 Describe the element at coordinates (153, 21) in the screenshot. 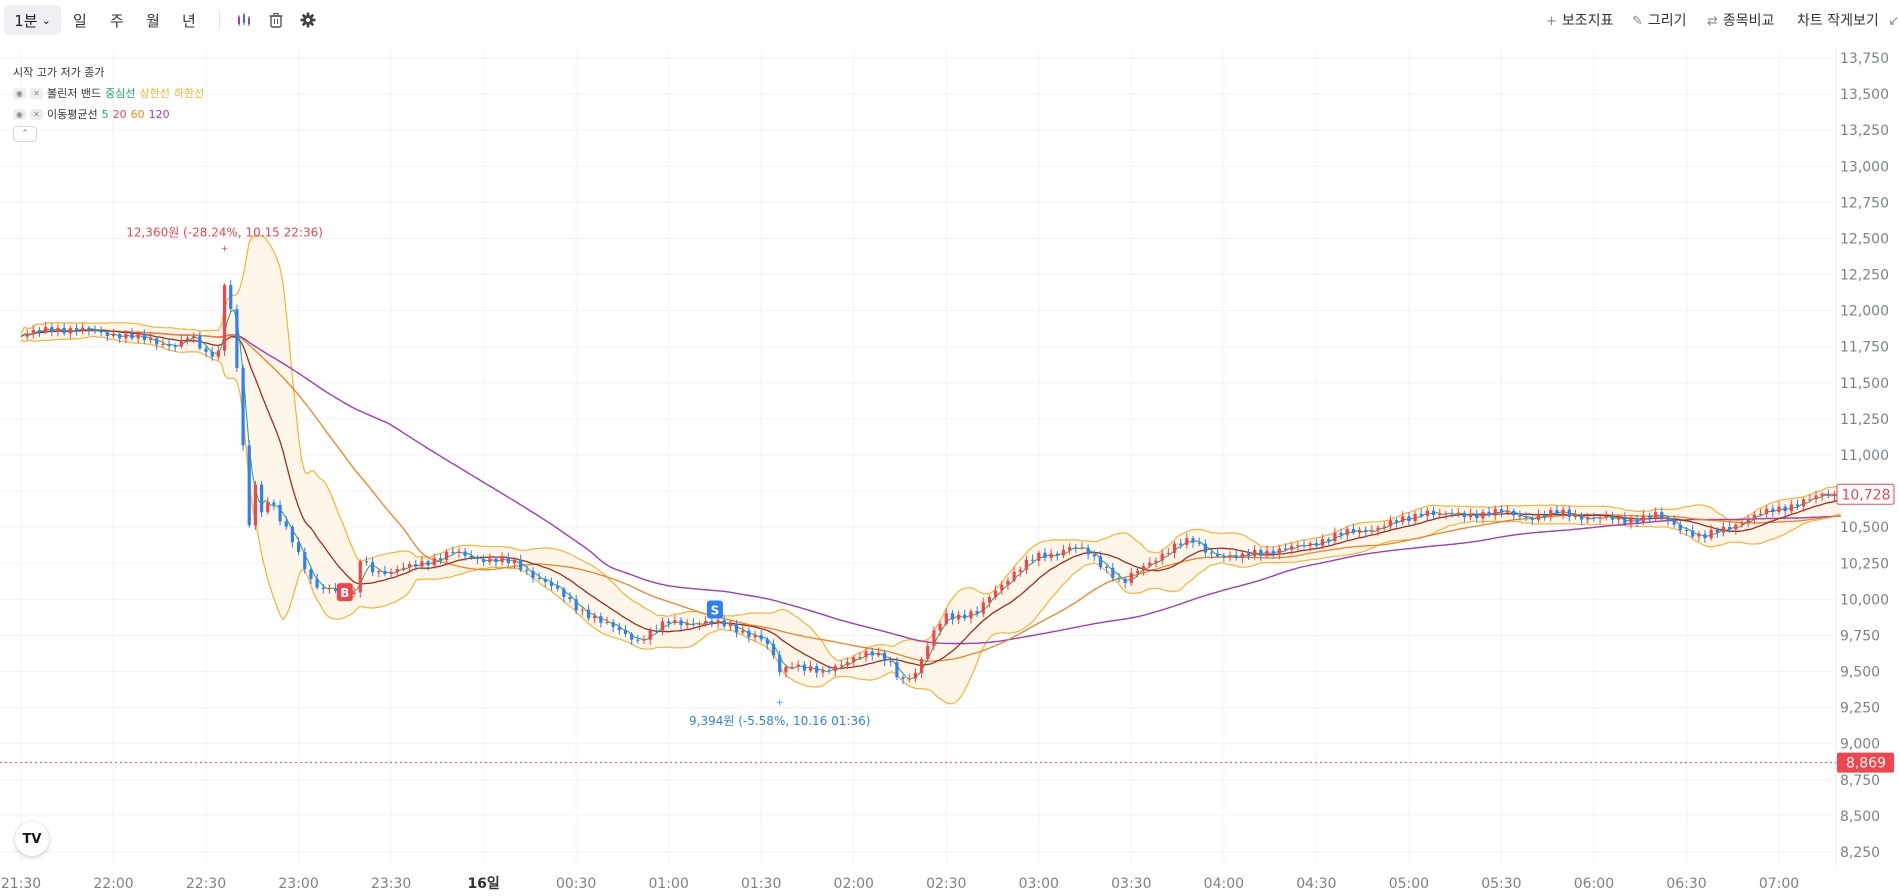

I see `timeframe-month: 월` at that location.